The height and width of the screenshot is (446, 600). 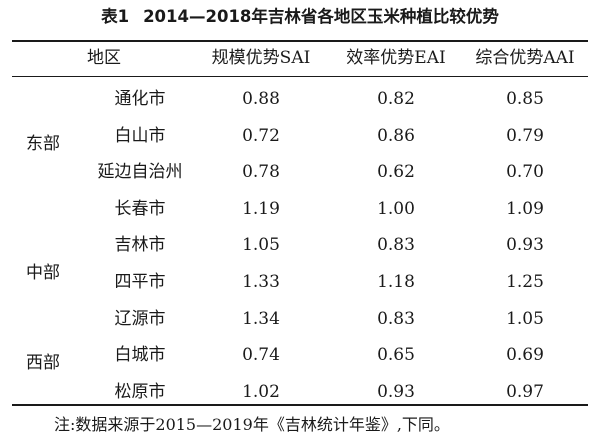 What do you see at coordinates (300, 405) in the screenshot?
I see `bottom-rule` at bounding box center [300, 405].